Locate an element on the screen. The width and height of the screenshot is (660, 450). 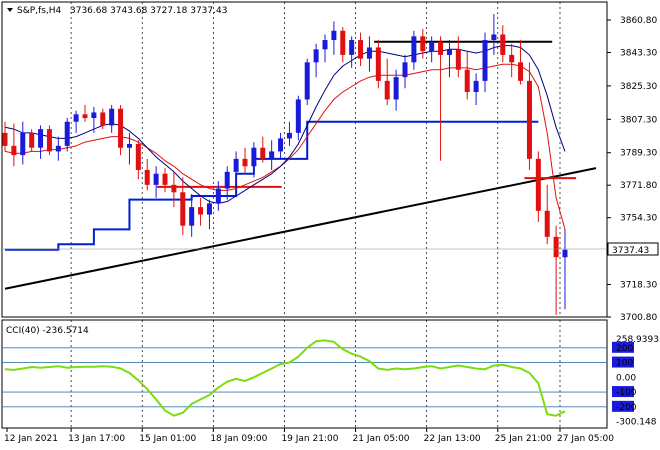
x-tick-label: 12 Jan 2021 is located at coordinates (31, 439).